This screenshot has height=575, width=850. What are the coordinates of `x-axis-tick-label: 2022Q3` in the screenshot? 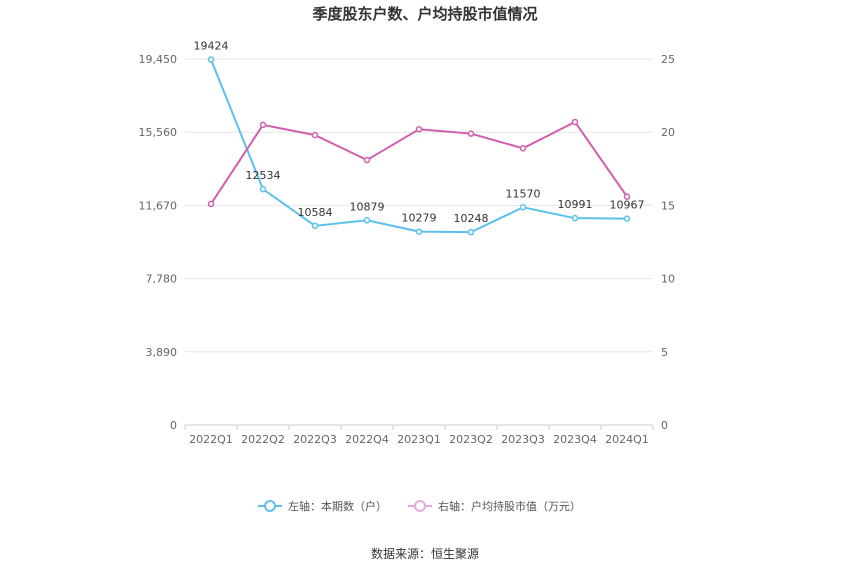 It's located at (315, 439).